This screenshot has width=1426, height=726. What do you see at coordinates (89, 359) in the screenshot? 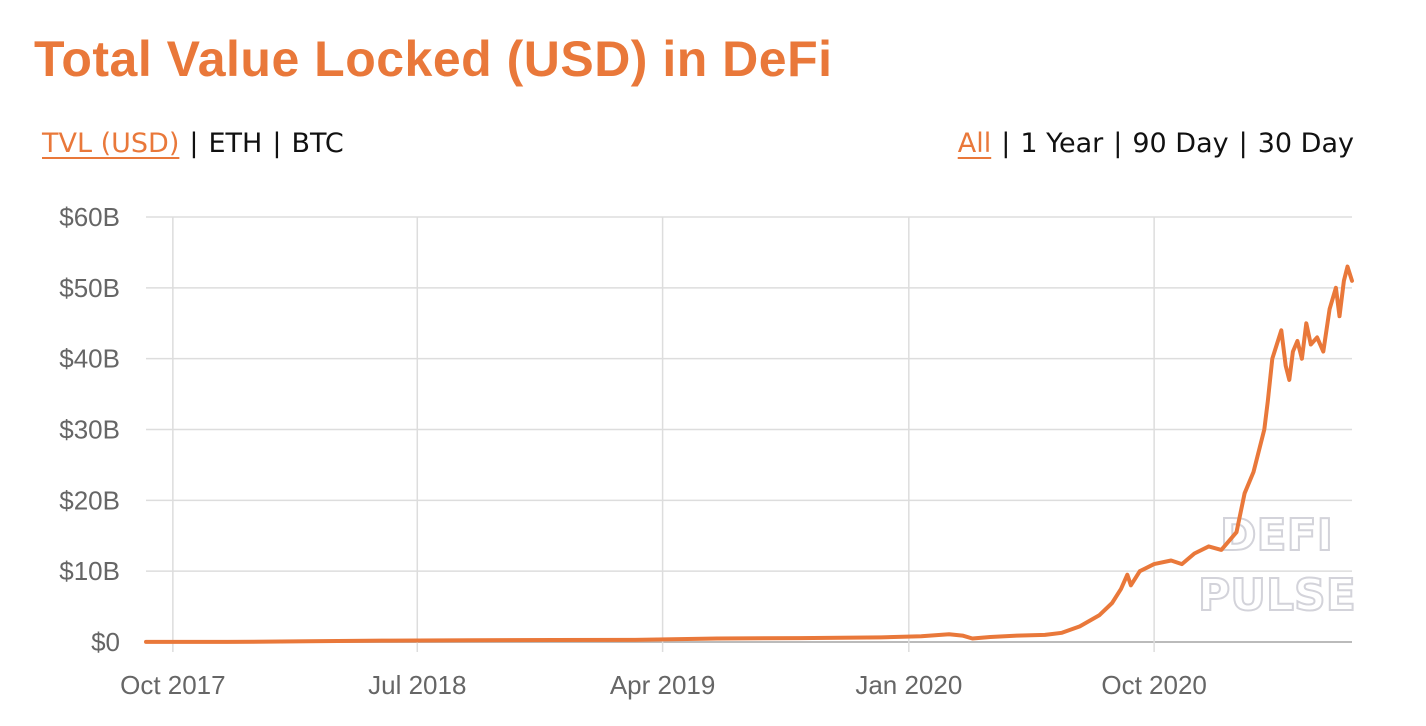
I see `y-tick-label: $40B` at bounding box center [89, 359].